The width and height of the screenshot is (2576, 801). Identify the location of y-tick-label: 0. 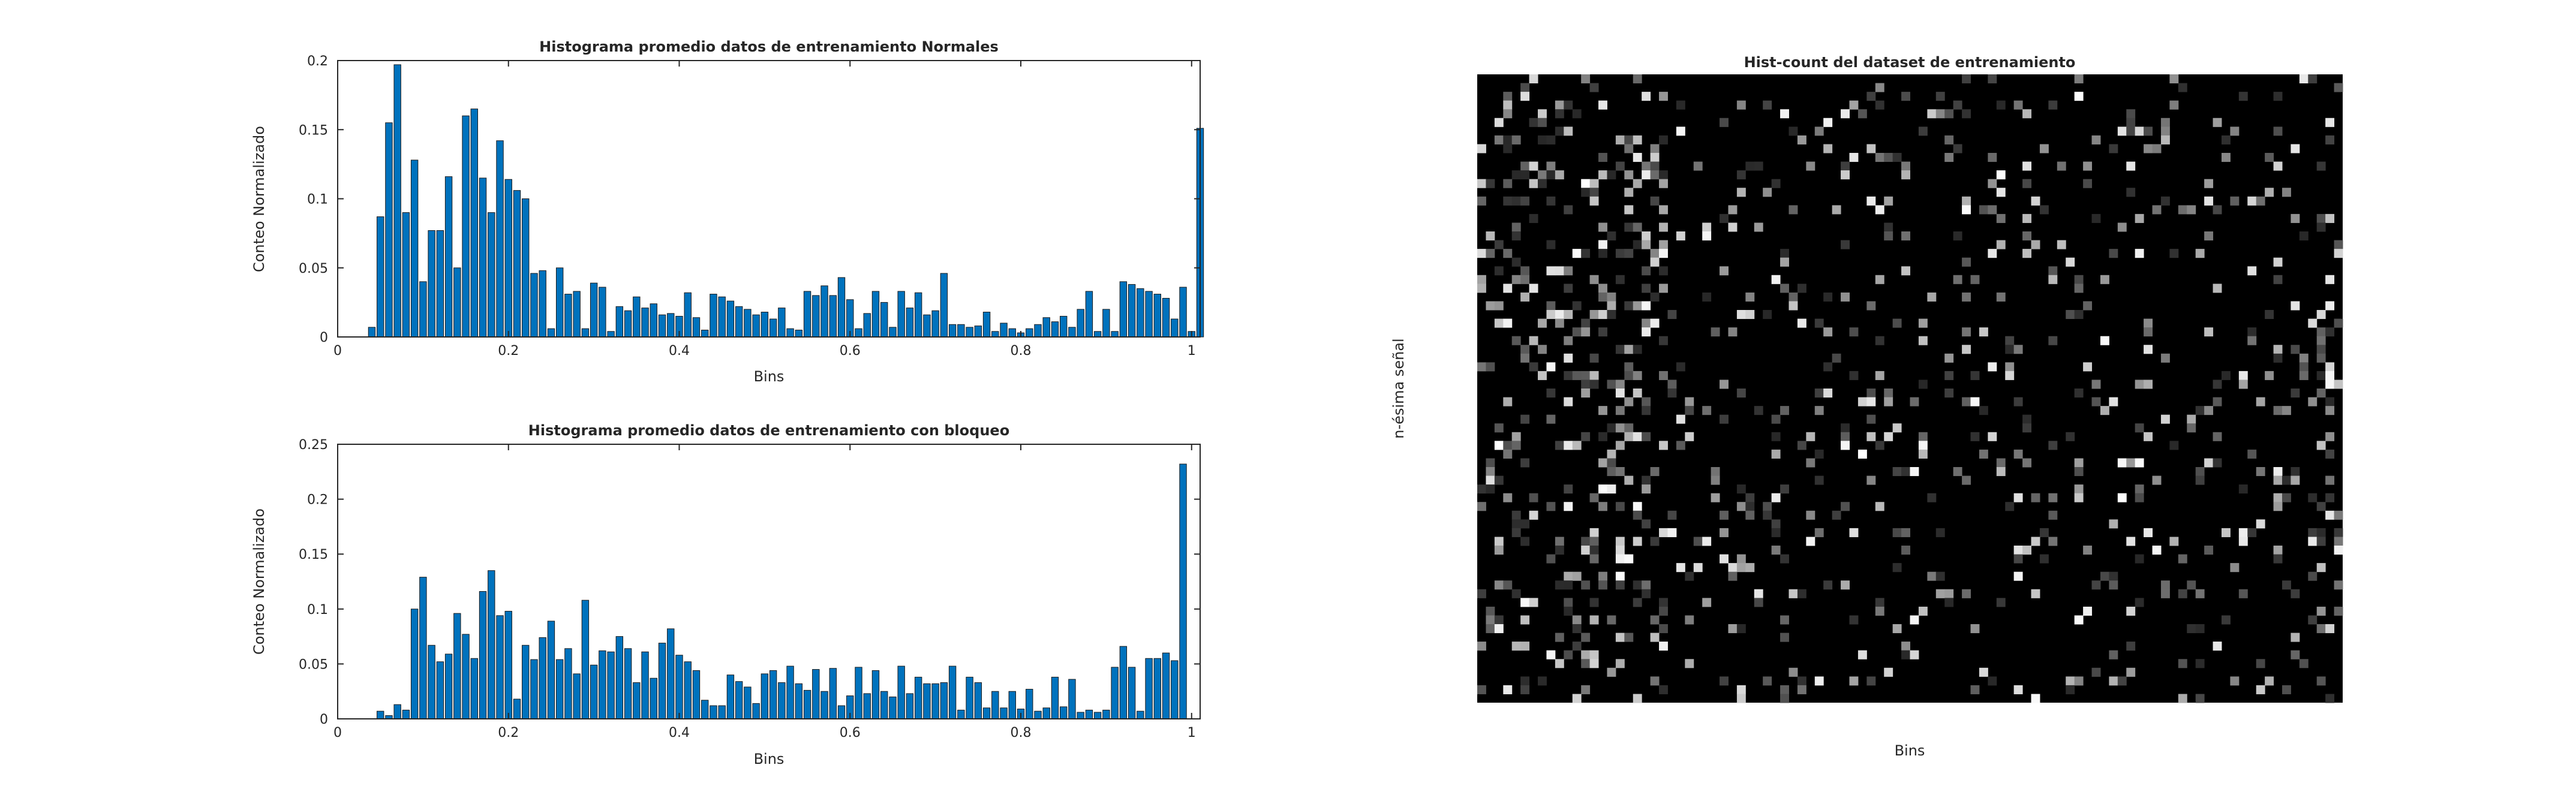
(324, 720).